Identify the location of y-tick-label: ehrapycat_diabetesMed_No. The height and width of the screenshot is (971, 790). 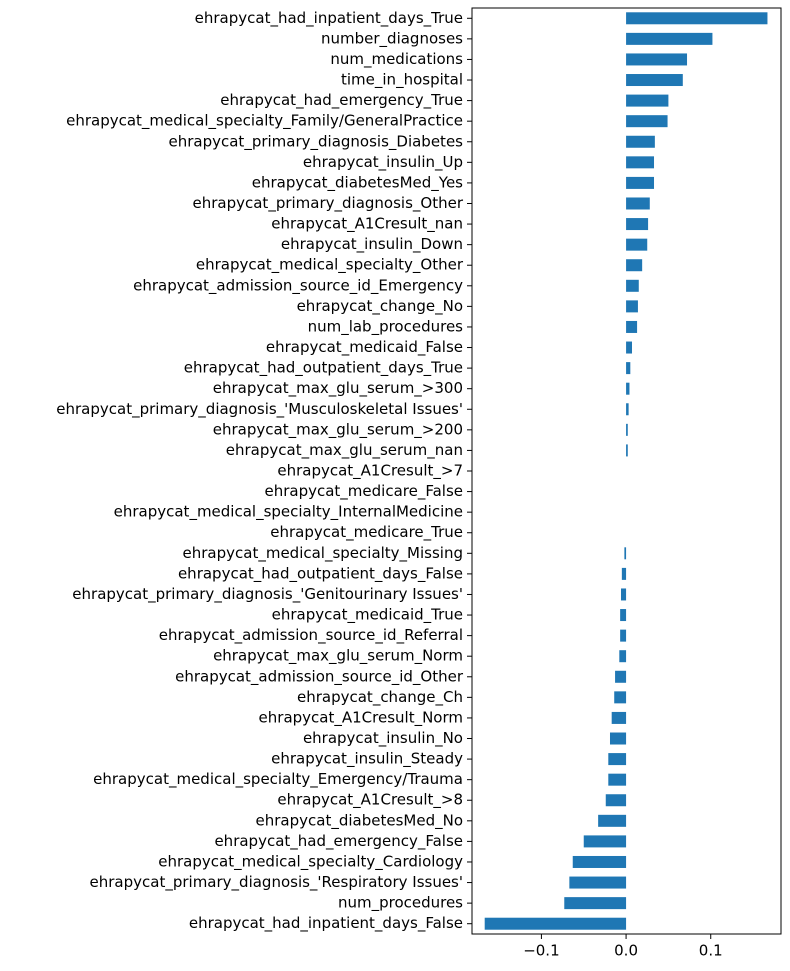
(359, 820).